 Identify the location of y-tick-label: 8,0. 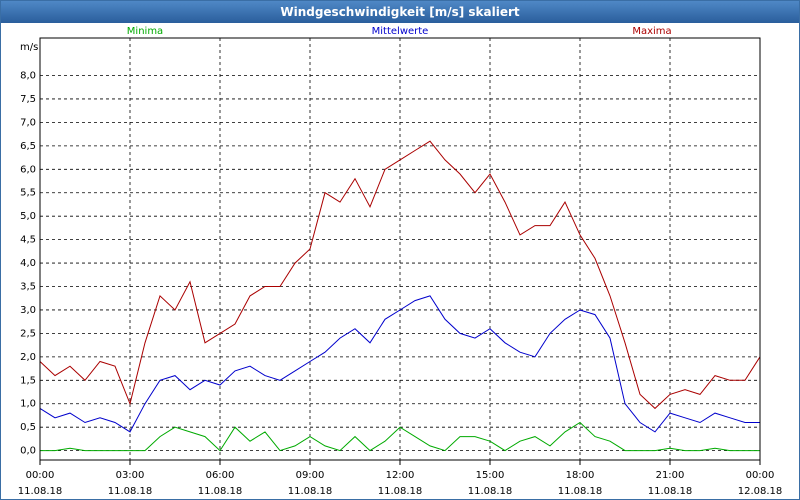
(28, 76).